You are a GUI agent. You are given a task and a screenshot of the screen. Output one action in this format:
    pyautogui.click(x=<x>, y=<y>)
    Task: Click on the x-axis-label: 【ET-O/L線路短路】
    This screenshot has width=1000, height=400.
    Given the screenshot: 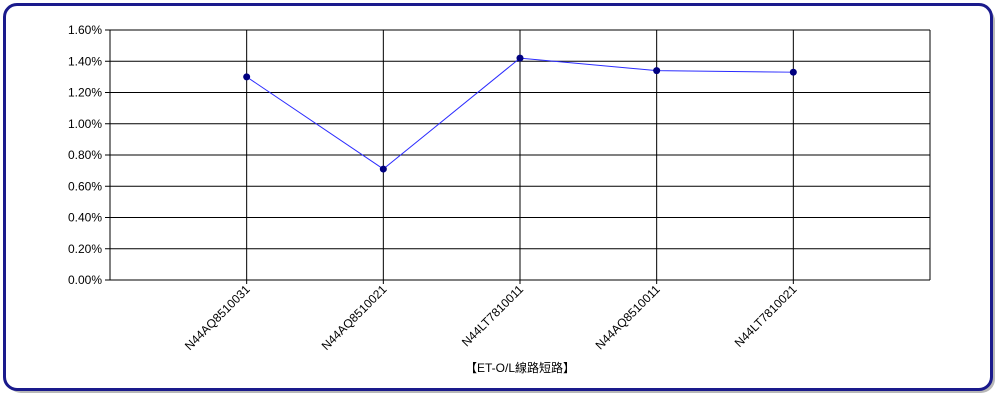 What is the action you would take?
    pyautogui.click(x=520, y=367)
    